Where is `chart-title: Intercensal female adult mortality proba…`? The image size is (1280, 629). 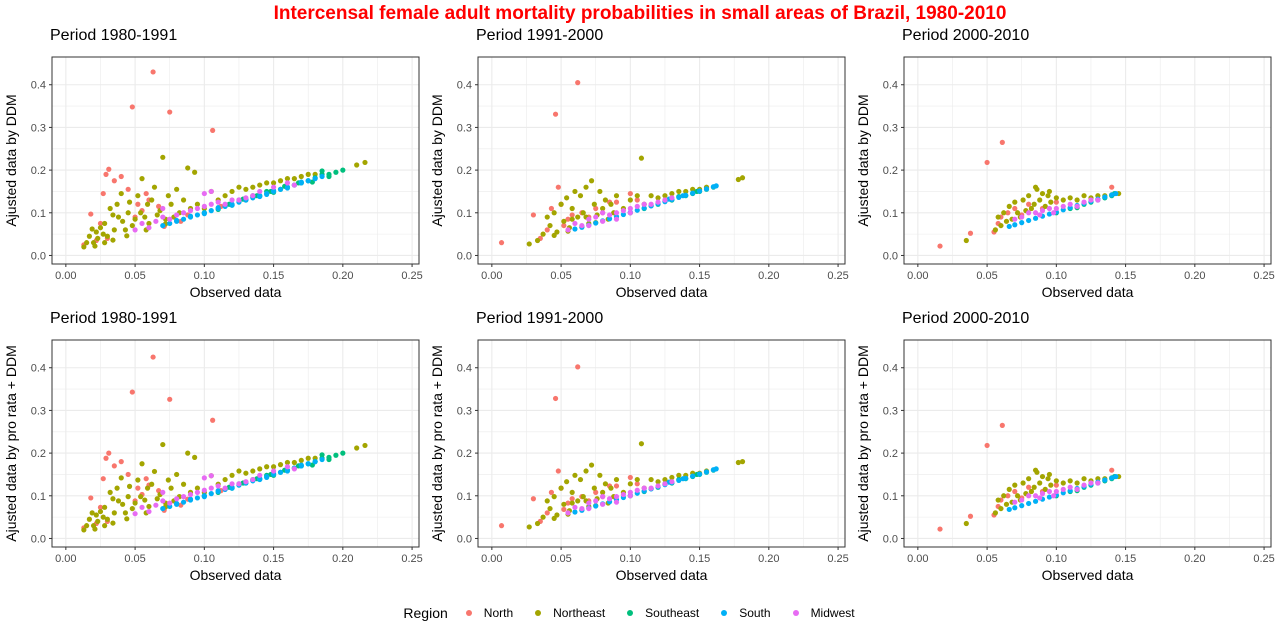 chart-title: Intercensal female adult mortality proba… is located at coordinates (640, 13).